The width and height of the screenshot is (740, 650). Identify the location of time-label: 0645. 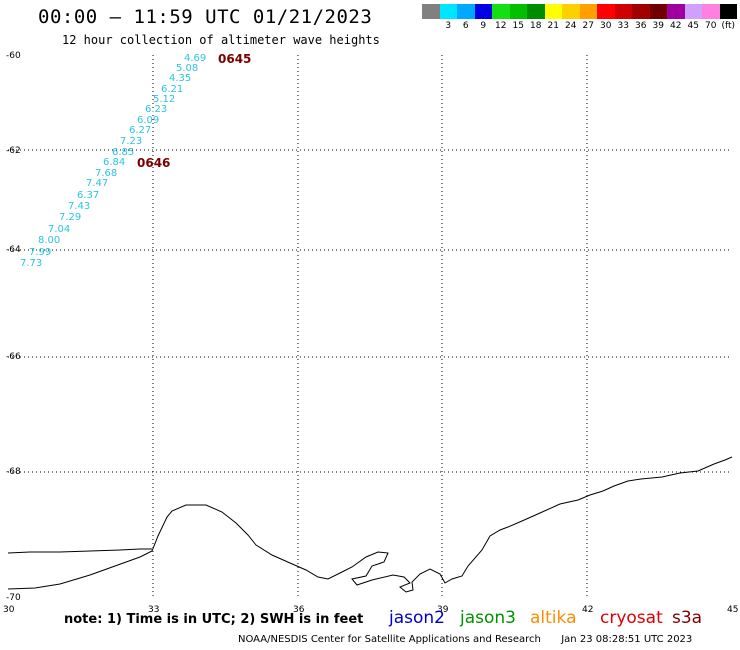
(235, 59).